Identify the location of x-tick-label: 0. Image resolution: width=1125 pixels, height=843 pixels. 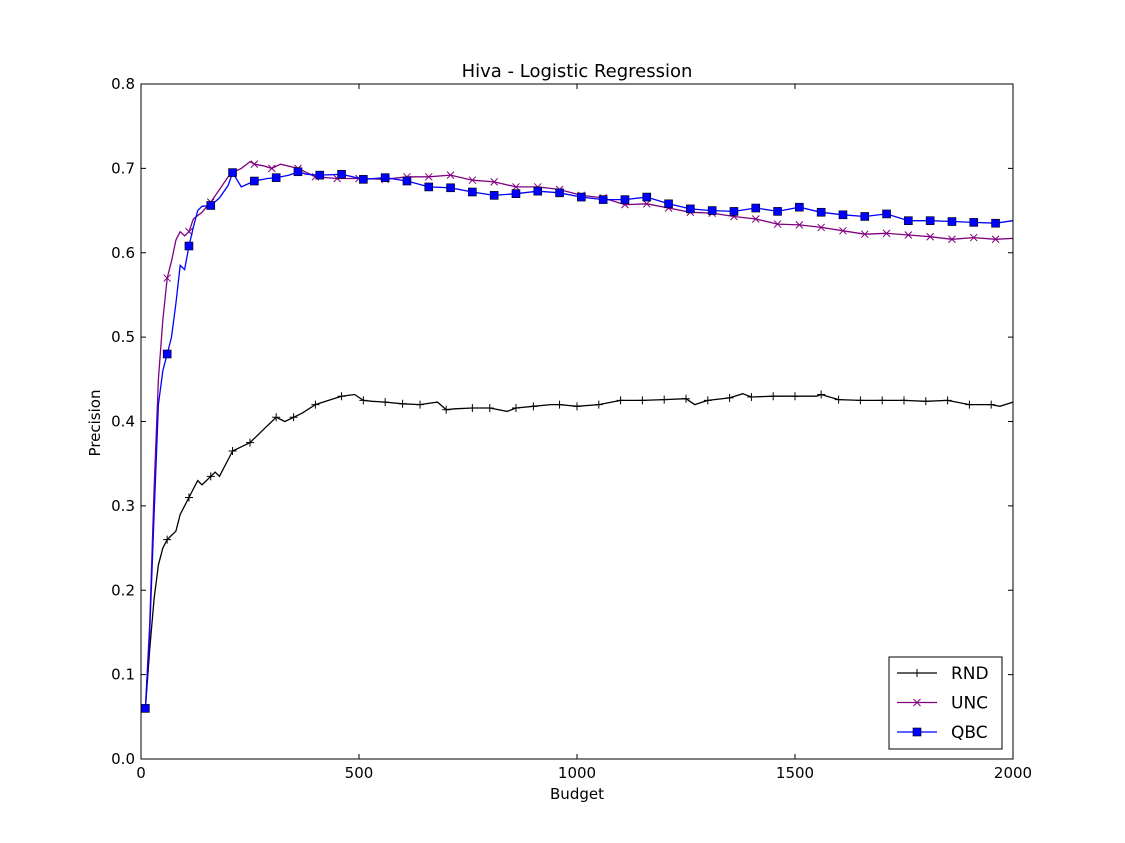
(141, 773).